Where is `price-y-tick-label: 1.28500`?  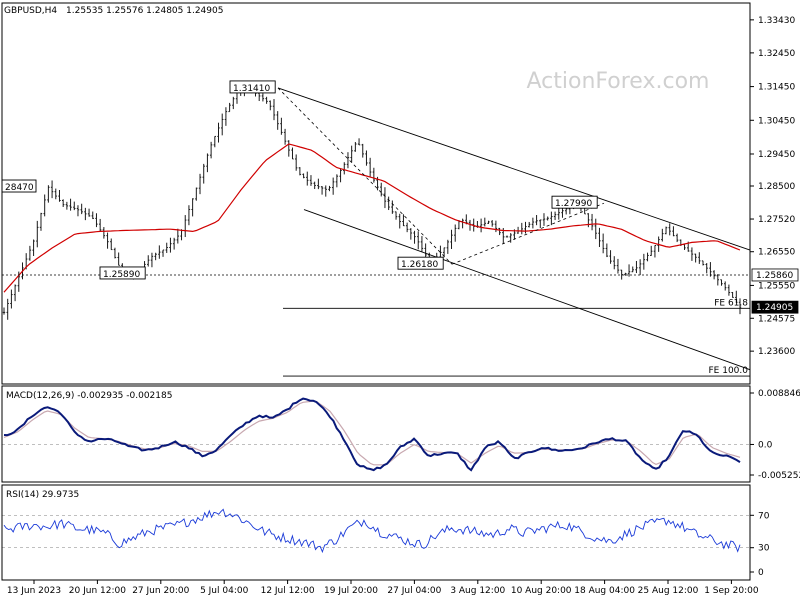
price-y-tick-label: 1.28500 is located at coordinates (776, 187).